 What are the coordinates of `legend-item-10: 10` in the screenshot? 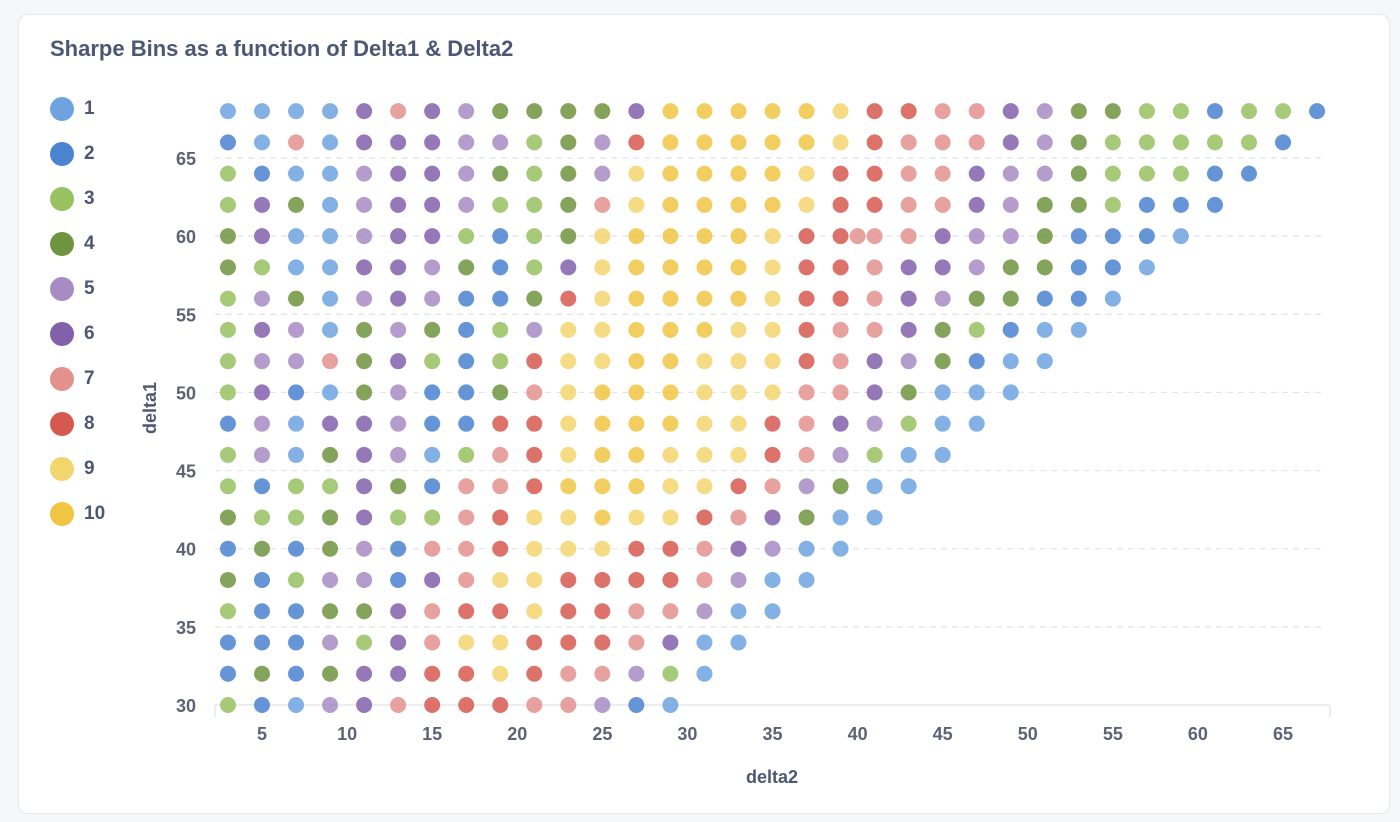 It's located at (77, 513).